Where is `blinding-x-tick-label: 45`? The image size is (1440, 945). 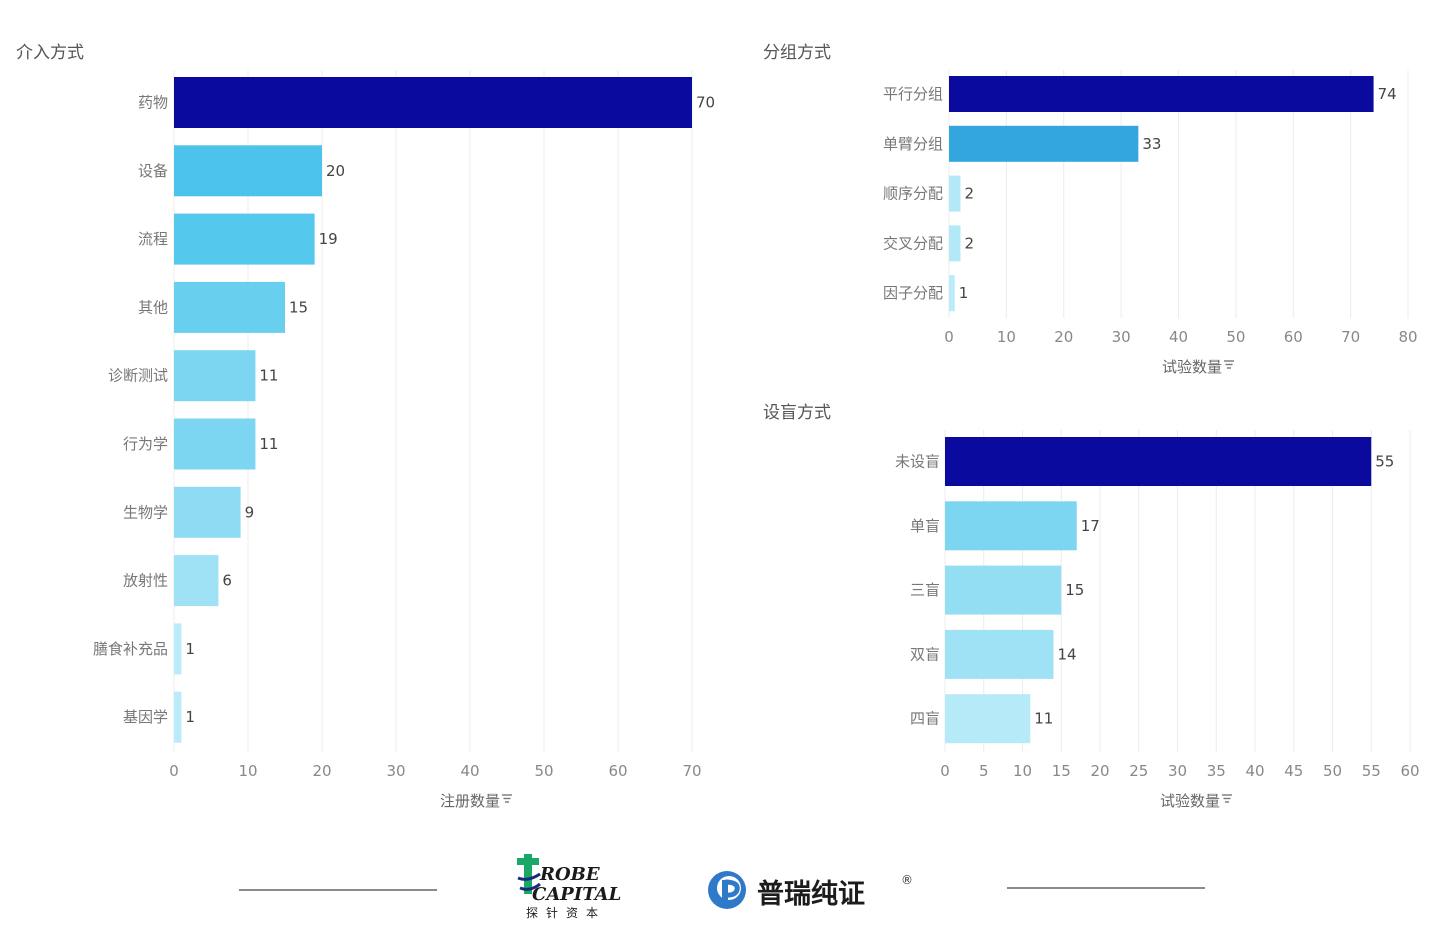 blinding-x-tick-label: 45 is located at coordinates (1293, 771).